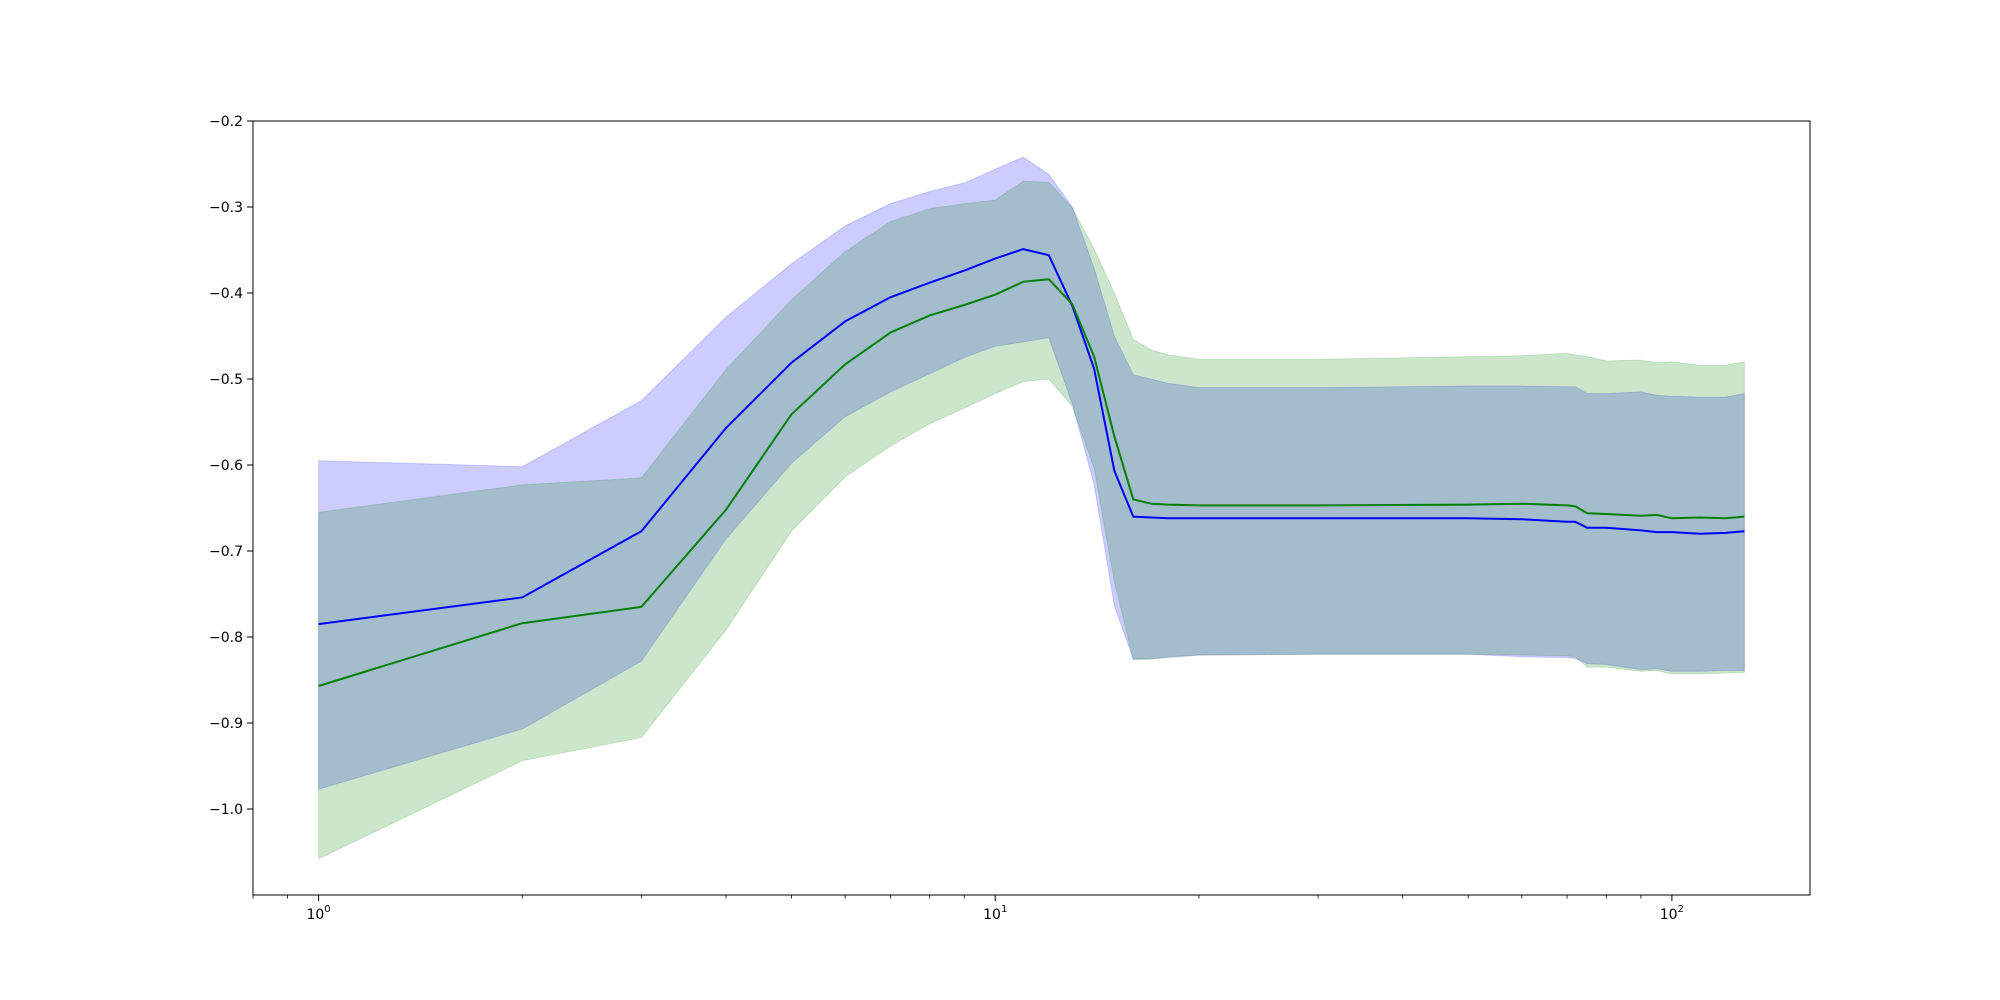  I want to click on y-axis: −1.0 −0.9 −0.8 −0.7 −0.6 −0.5 −0.4 −0.3 −0.2, so click(231, 466).